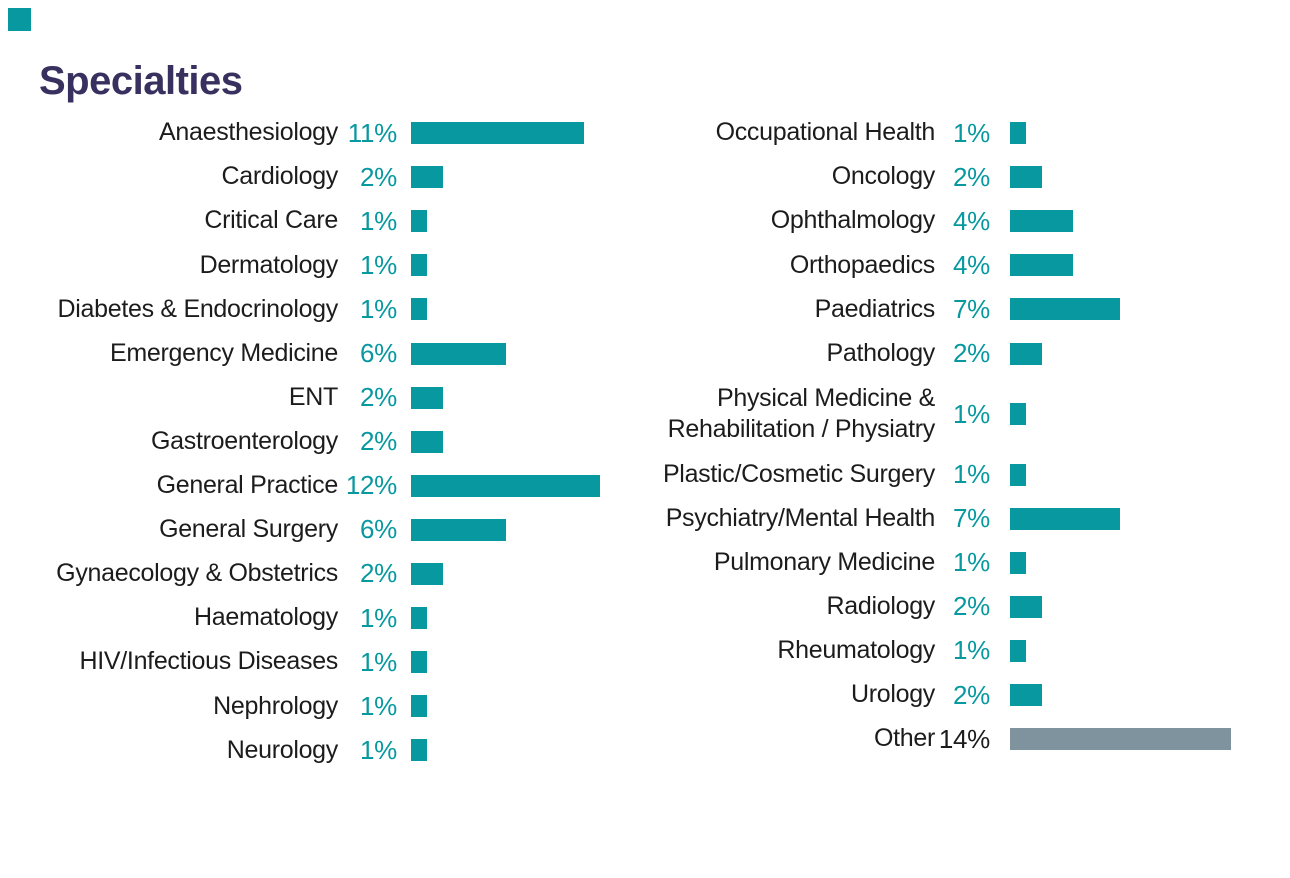 This screenshot has height=878, width=1290. I want to click on bar-row: ENT 2%, so click(322, 398).